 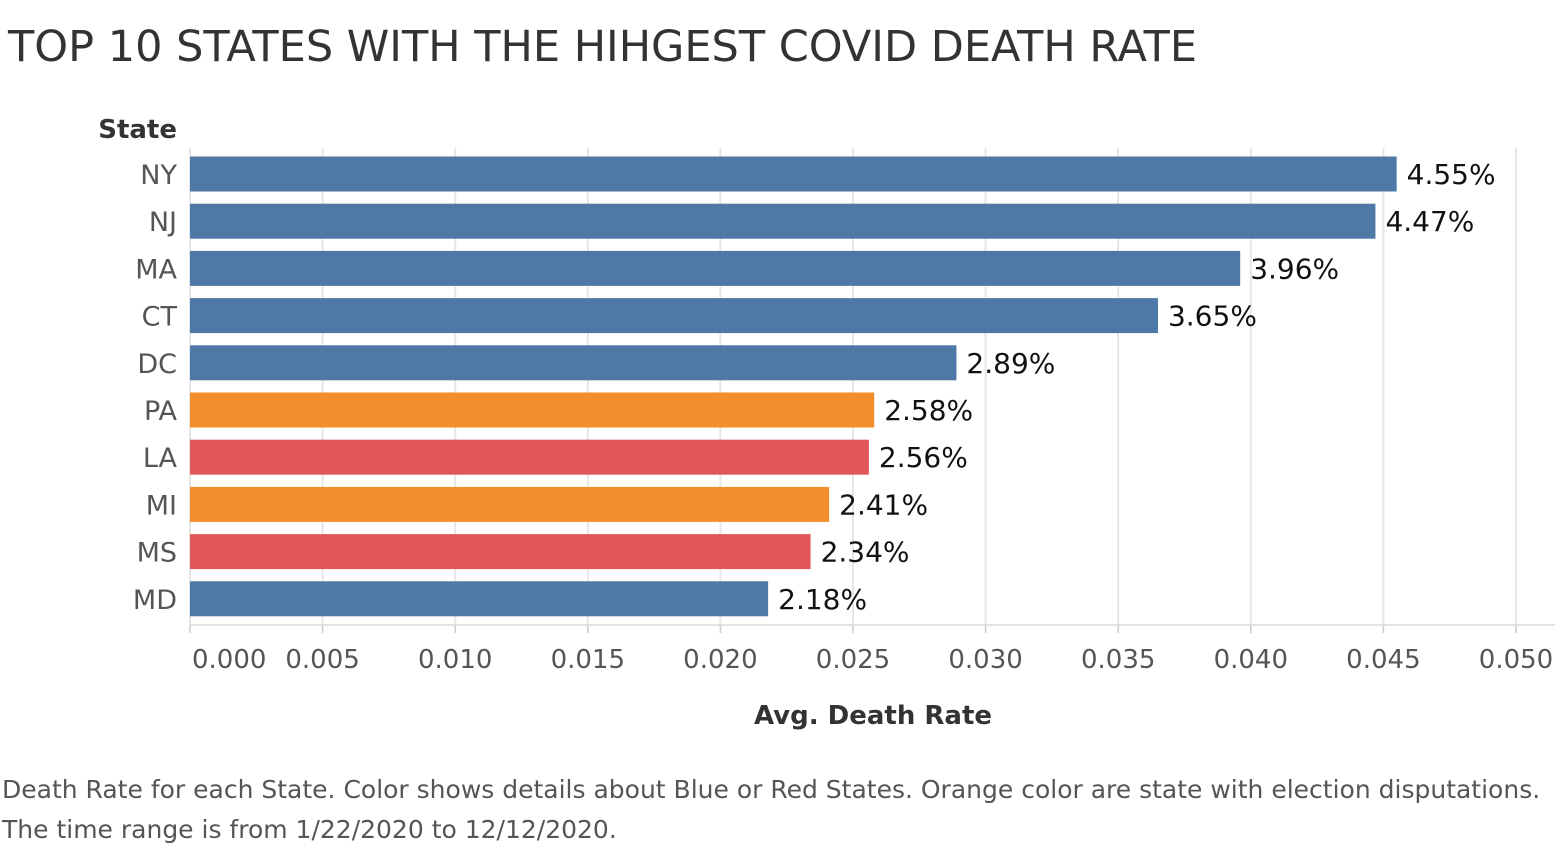 I want to click on x-tick-label: 0.030, so click(x=985, y=660).